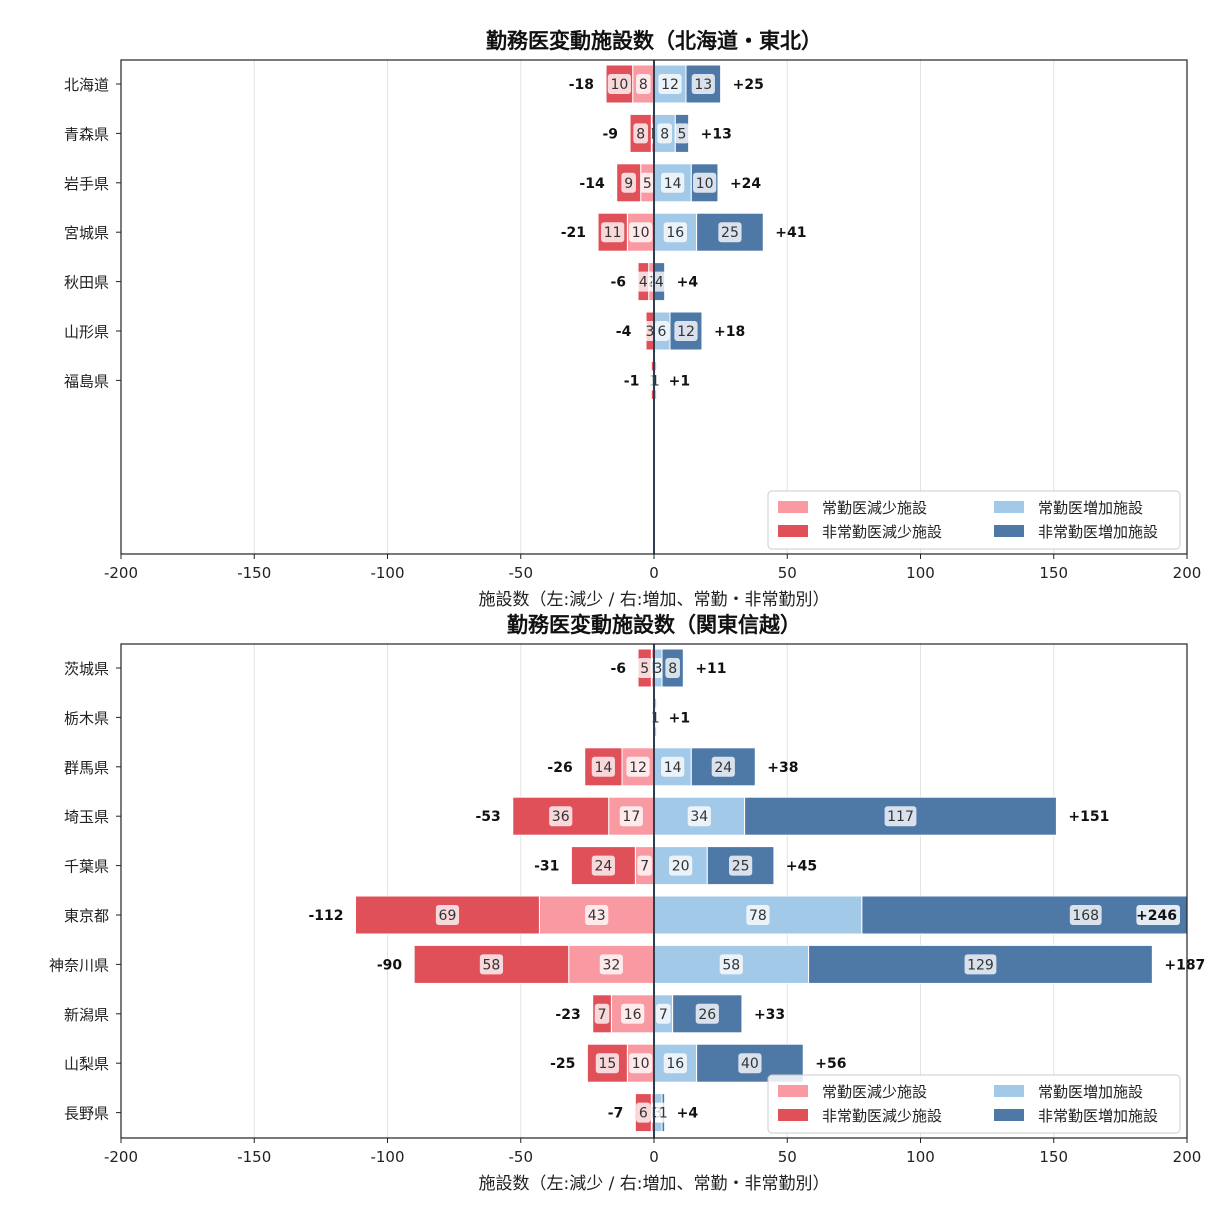  Describe the element at coordinates (628, 184) in the screenshot. I see `segment-value-label: 9` at that location.